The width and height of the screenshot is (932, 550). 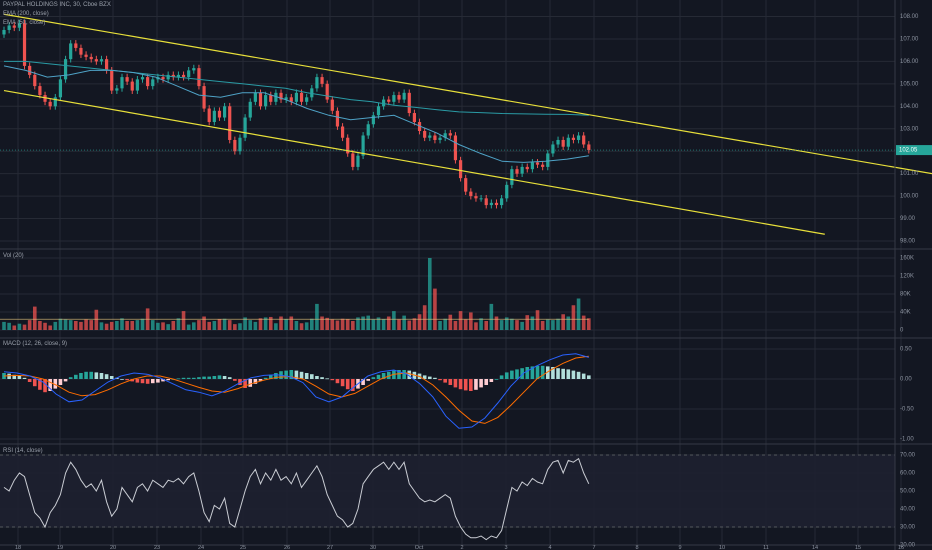 I want to click on macd-legend: MACD (12, 26, close, 9), so click(x=35, y=344).